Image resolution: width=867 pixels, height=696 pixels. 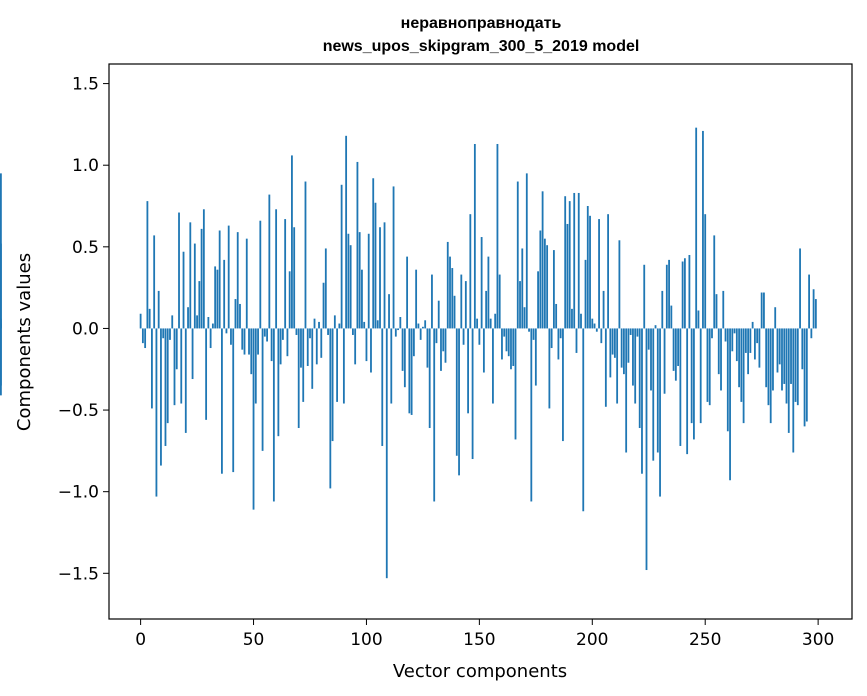 I want to click on y-tick-label: −0.5, so click(x=78, y=411).